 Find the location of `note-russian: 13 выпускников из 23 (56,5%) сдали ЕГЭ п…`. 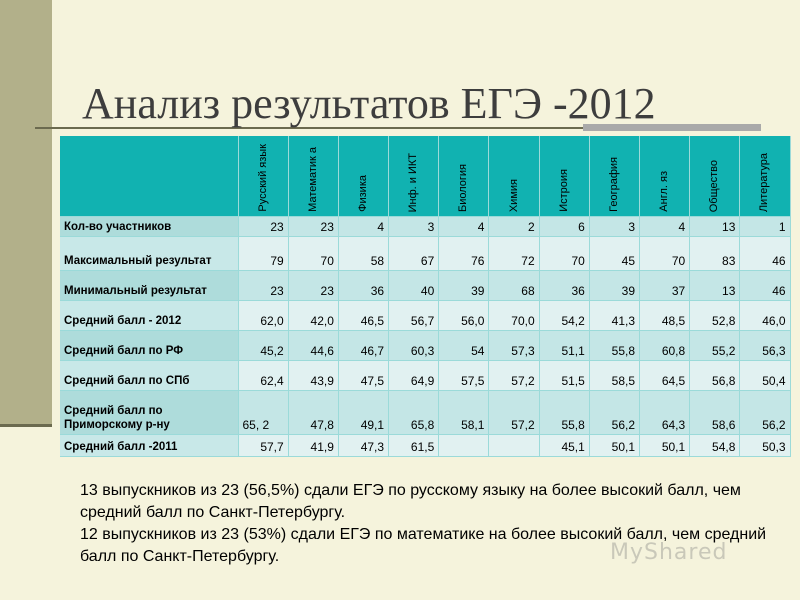

note-russian: 13 выпускников из 23 (56,5%) сдали ЕГЭ п… is located at coordinates (410, 501).